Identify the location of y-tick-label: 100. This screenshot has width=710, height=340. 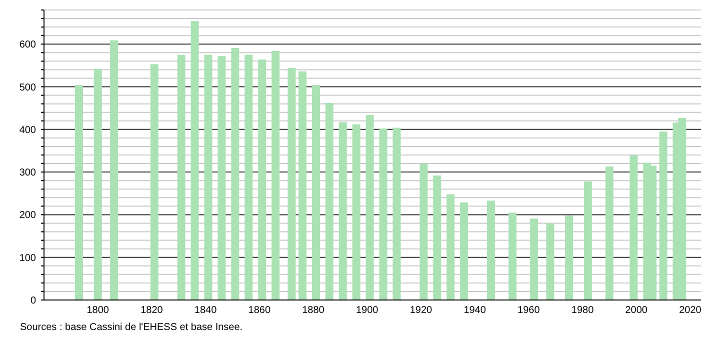
(27, 258).